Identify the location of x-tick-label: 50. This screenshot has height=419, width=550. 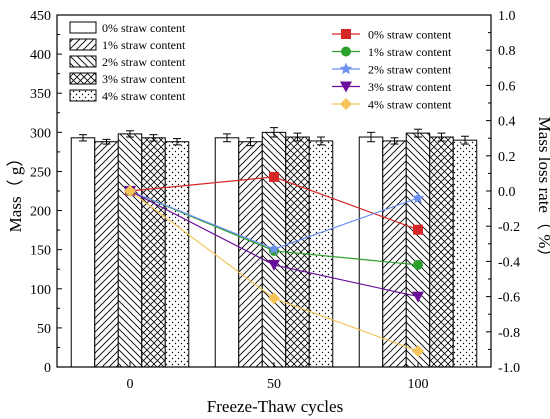
(274, 384).